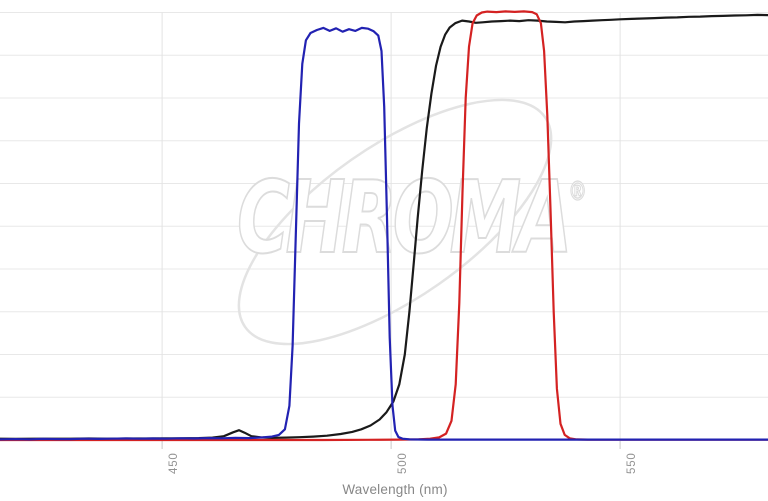 This screenshot has height=501, width=768. What do you see at coordinates (632, 463) in the screenshot?
I see `x-tick-label: 550` at bounding box center [632, 463].